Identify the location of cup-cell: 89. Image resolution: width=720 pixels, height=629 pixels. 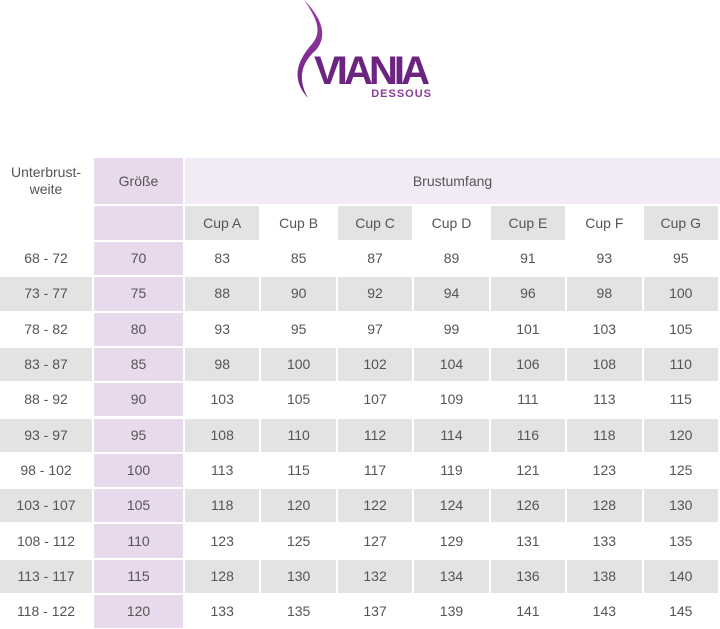
(451, 259).